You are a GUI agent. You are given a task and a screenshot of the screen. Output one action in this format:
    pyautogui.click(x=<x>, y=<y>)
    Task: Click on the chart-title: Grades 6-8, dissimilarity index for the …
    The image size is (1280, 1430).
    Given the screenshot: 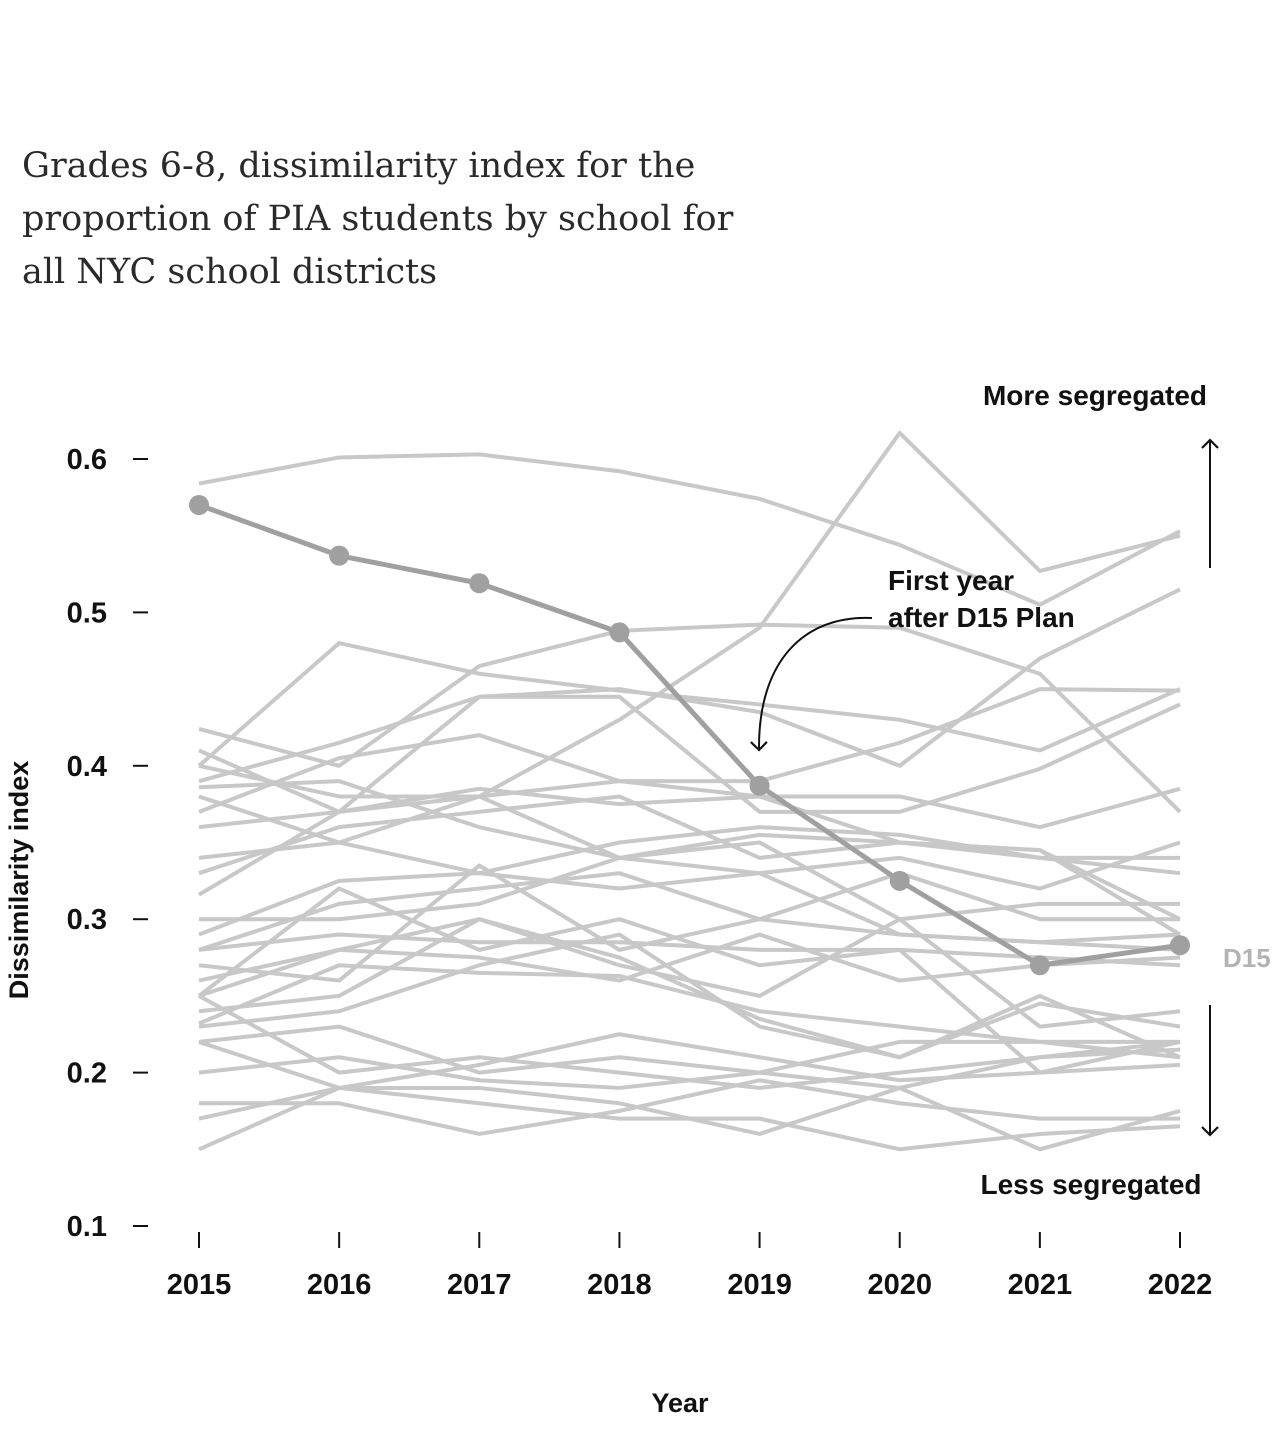 What is the action you would take?
    pyautogui.click(x=472, y=219)
    